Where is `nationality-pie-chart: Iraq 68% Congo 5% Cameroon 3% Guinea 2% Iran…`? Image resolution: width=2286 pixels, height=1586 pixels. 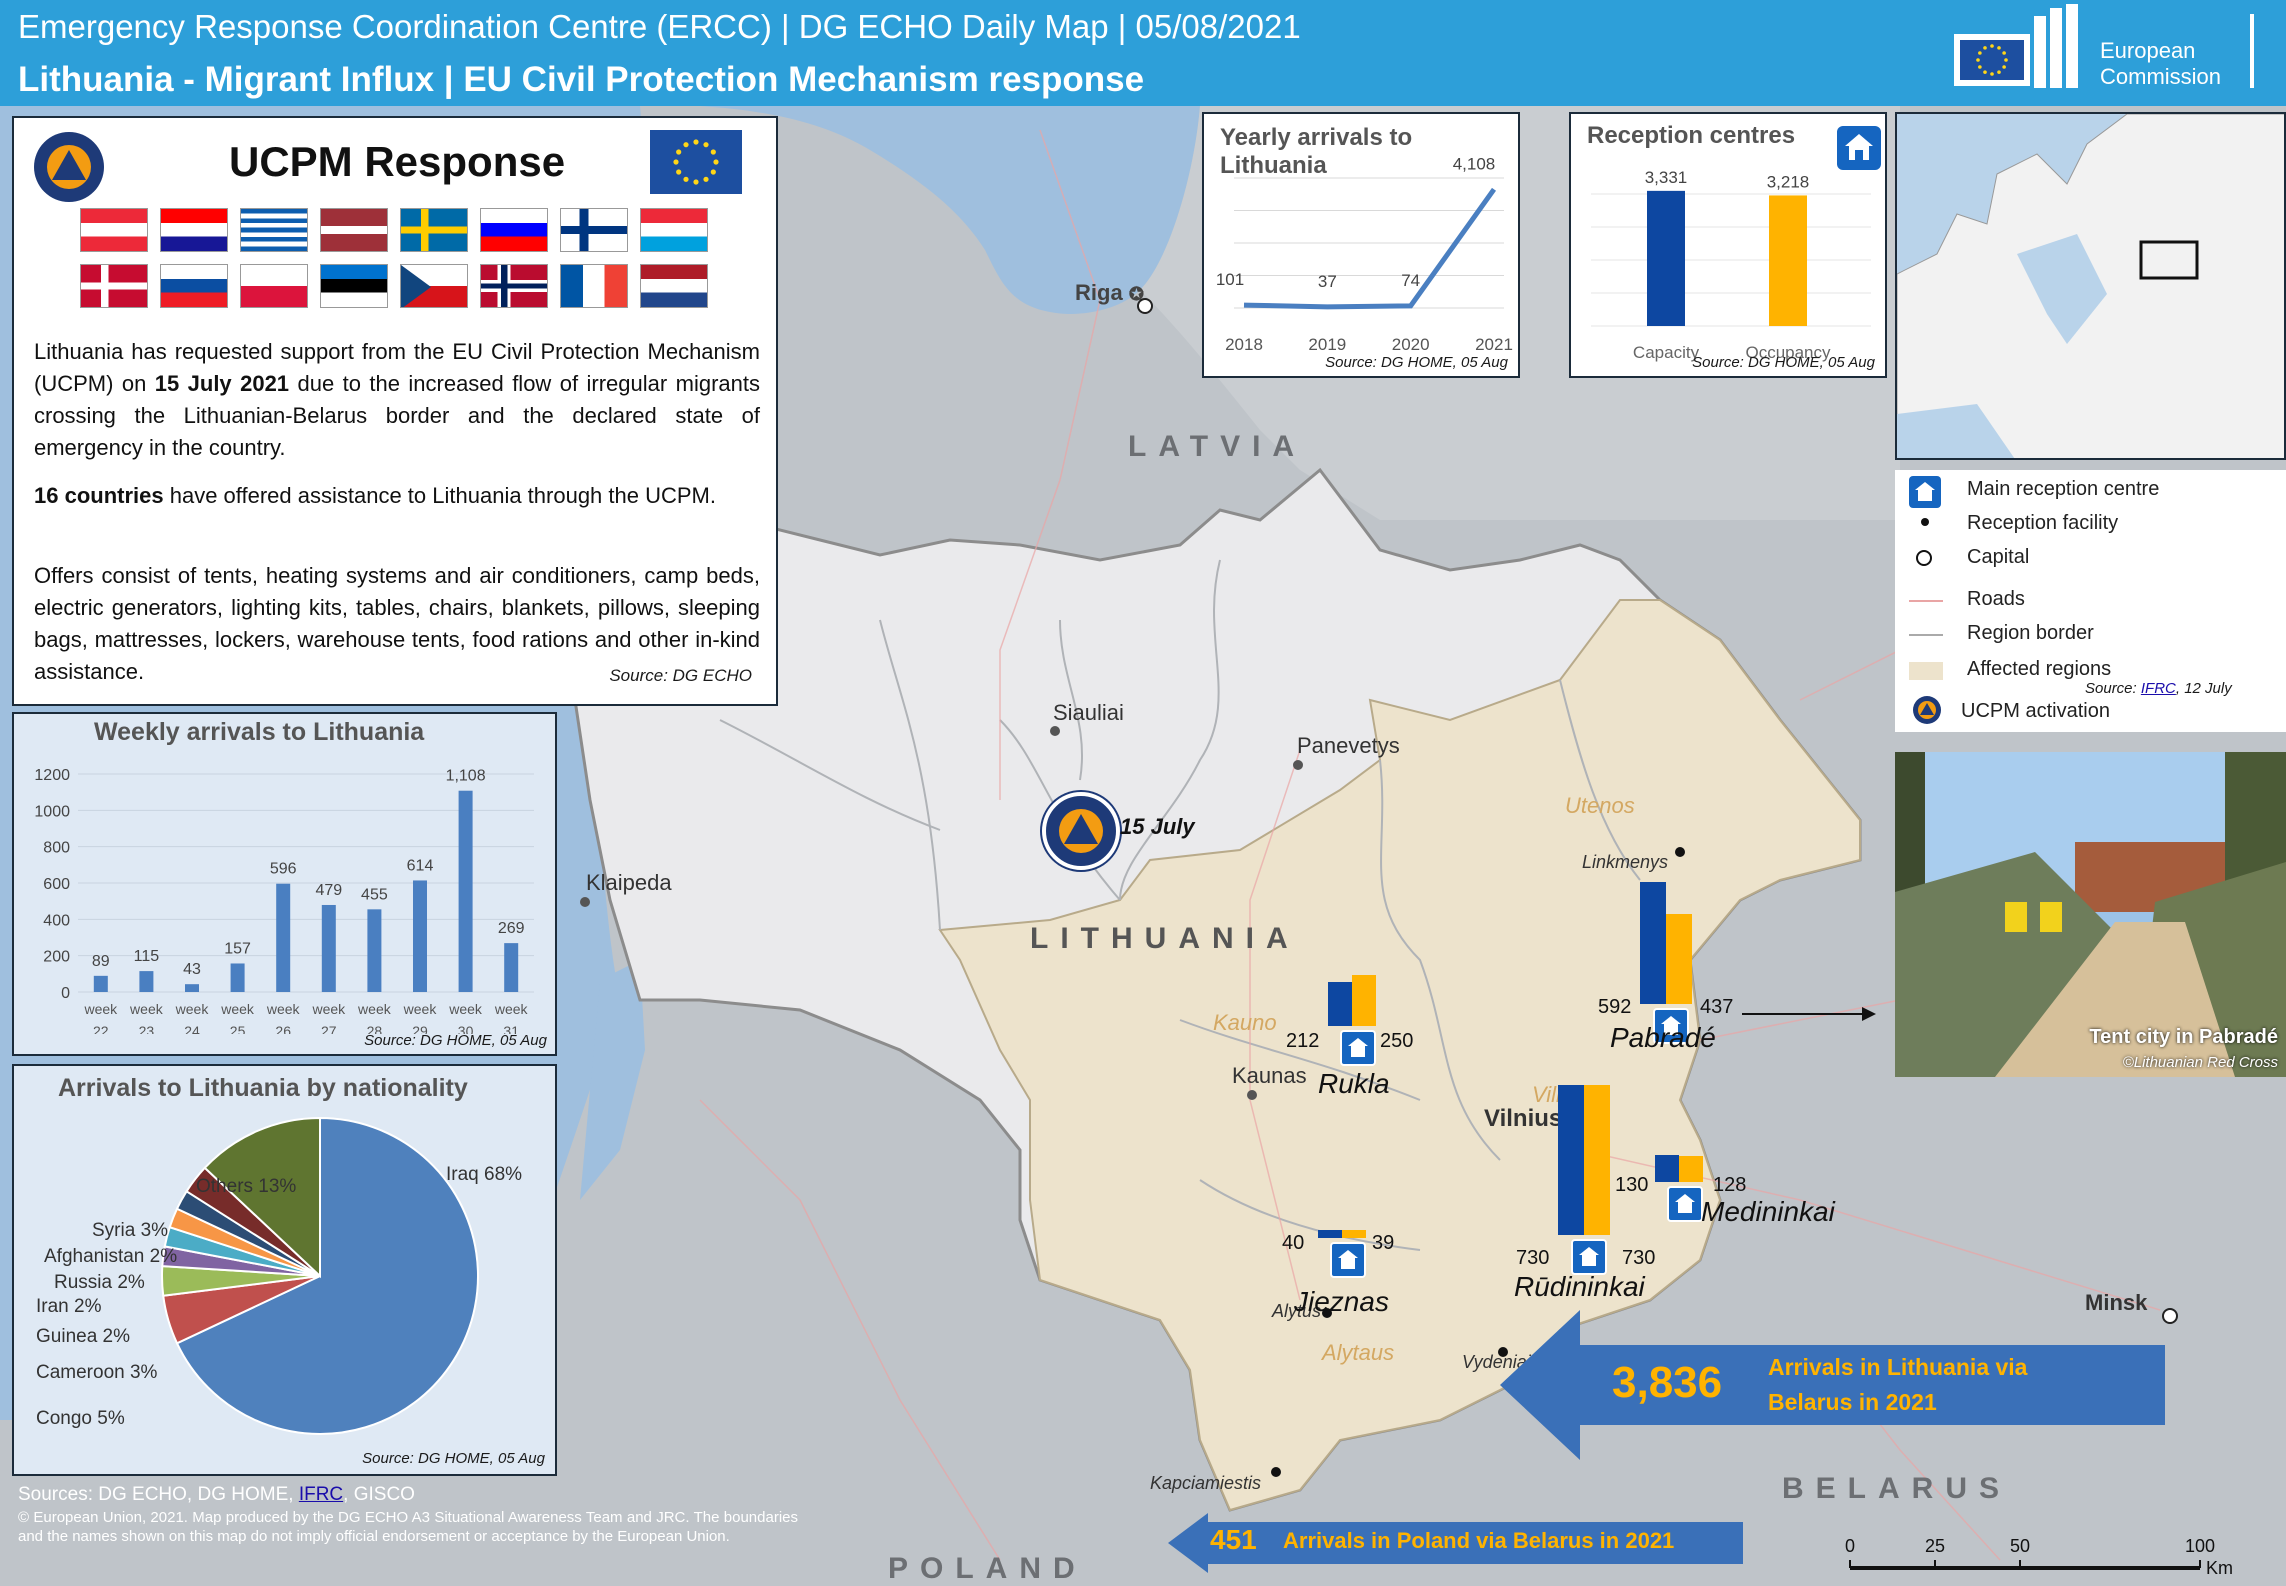 nationality-pie-chart: Iraq 68% Congo 5% Cameroon 3% Guinea 2% Iran… is located at coordinates (284, 1276).